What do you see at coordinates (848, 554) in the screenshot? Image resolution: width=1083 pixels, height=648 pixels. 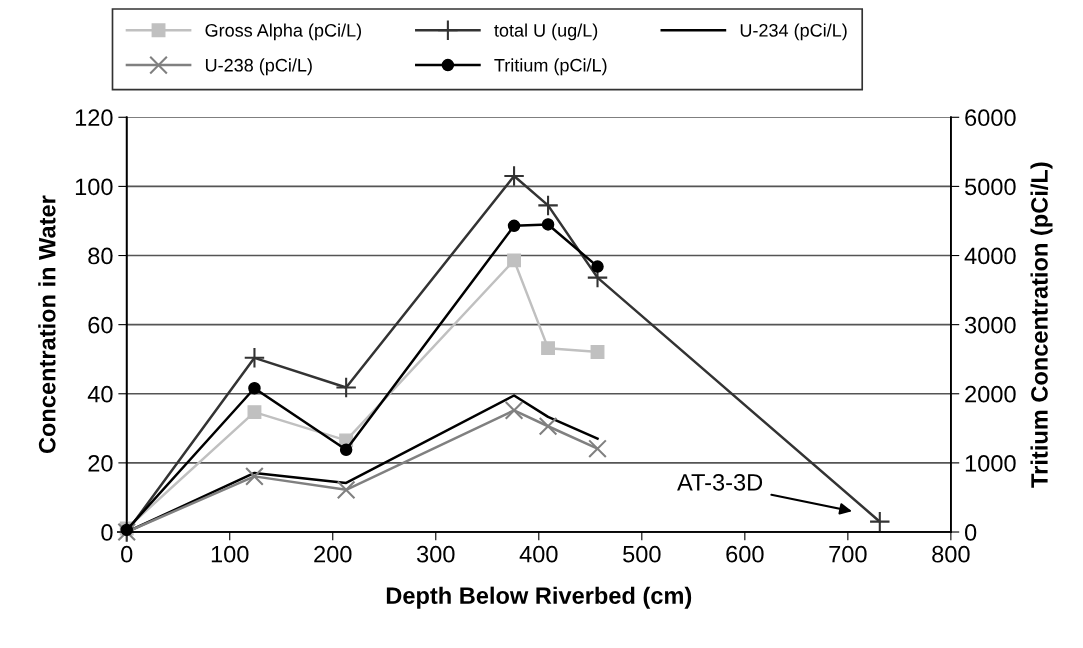 I see `x-tick-label: 700` at bounding box center [848, 554].